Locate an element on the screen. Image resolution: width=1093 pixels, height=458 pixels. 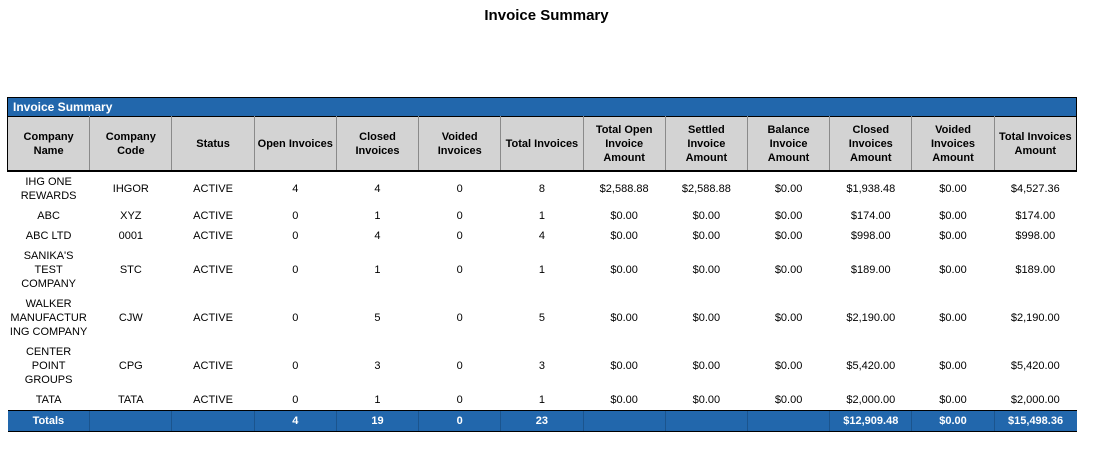
table-cell: ABC is located at coordinates (48, 216).